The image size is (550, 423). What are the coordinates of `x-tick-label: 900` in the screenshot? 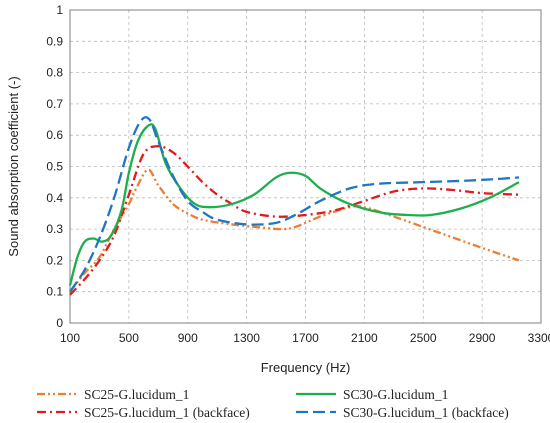 It's located at (188, 338).